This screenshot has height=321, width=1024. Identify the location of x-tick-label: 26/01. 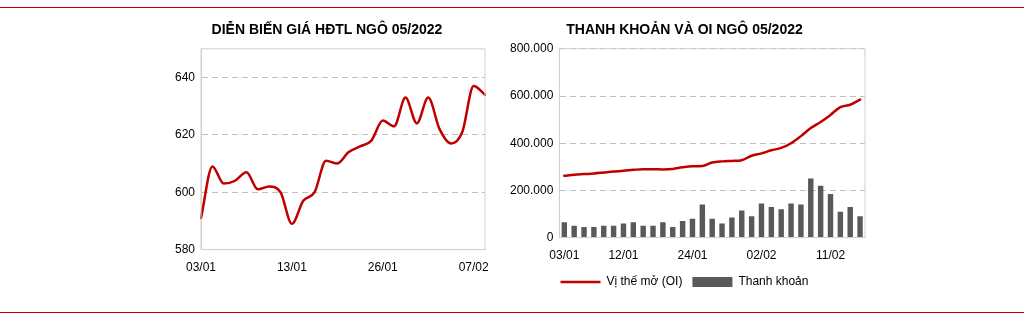
(383, 267).